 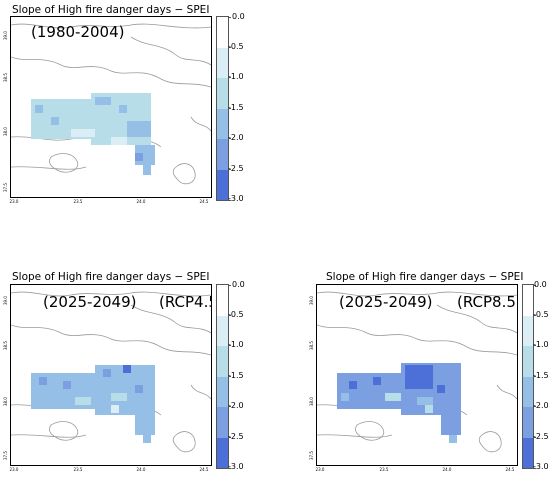 I want to click on map-area: (2025-2049) (RCP4.5), so click(x=111, y=375).